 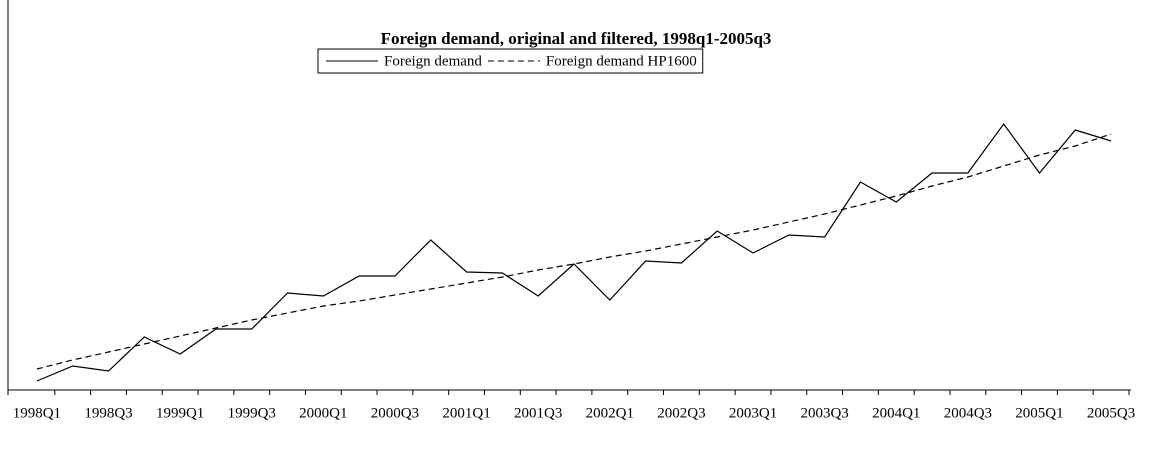 I want to click on legend-label: Foreign demand HP1600, so click(x=621, y=61).